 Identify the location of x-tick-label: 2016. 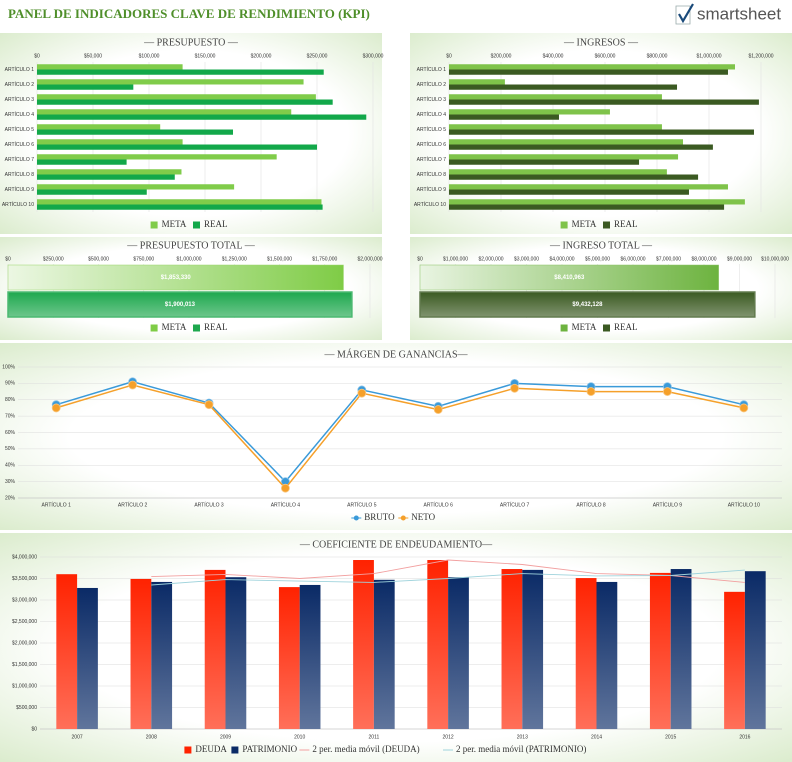
(744, 737).